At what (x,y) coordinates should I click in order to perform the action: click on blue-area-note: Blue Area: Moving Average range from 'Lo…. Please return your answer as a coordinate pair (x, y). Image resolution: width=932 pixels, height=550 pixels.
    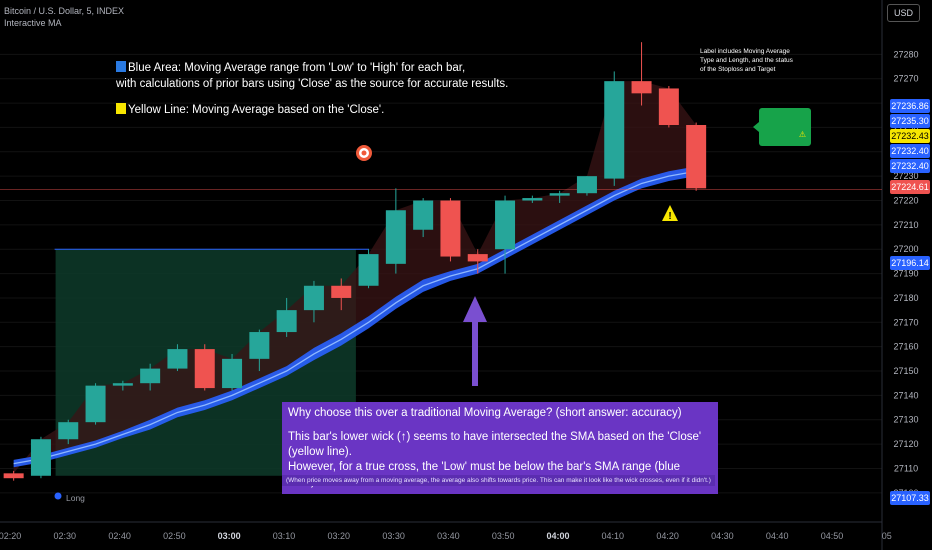
    Looking at the image, I should click on (312, 76).